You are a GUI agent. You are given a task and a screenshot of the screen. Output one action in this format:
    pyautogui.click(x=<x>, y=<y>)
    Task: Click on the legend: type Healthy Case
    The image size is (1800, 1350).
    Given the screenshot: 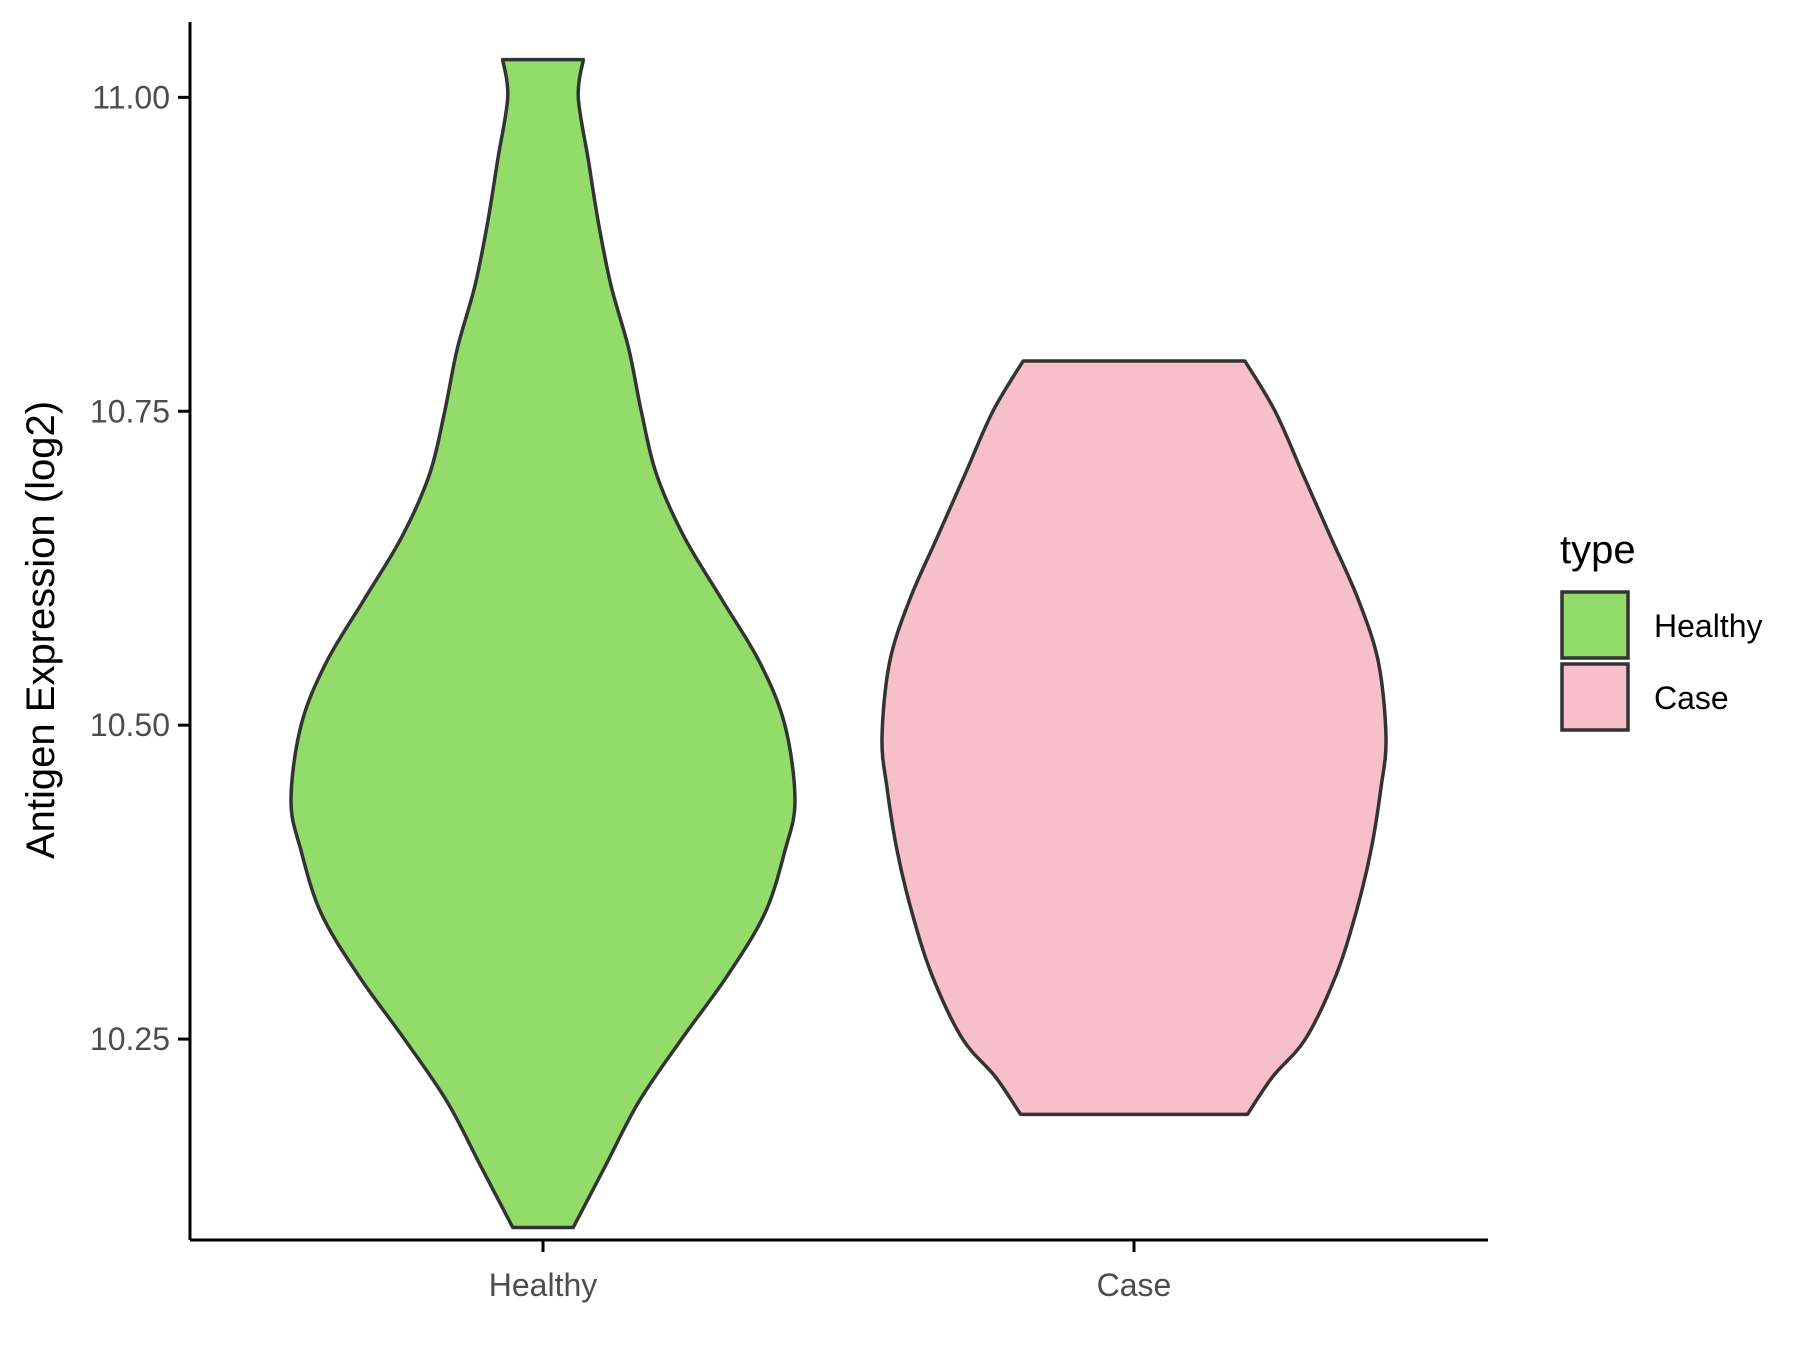 What is the action you would take?
    pyautogui.click(x=1661, y=630)
    